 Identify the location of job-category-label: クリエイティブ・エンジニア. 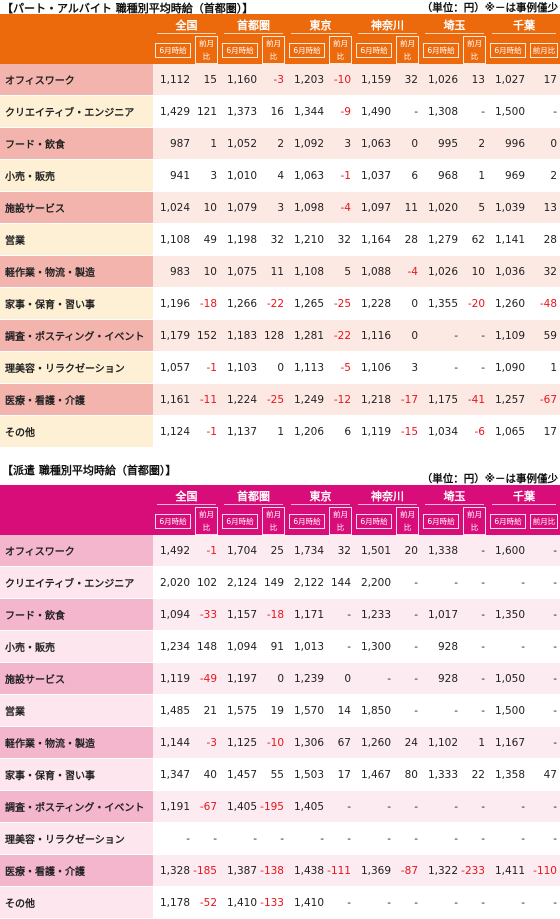
(76, 111).